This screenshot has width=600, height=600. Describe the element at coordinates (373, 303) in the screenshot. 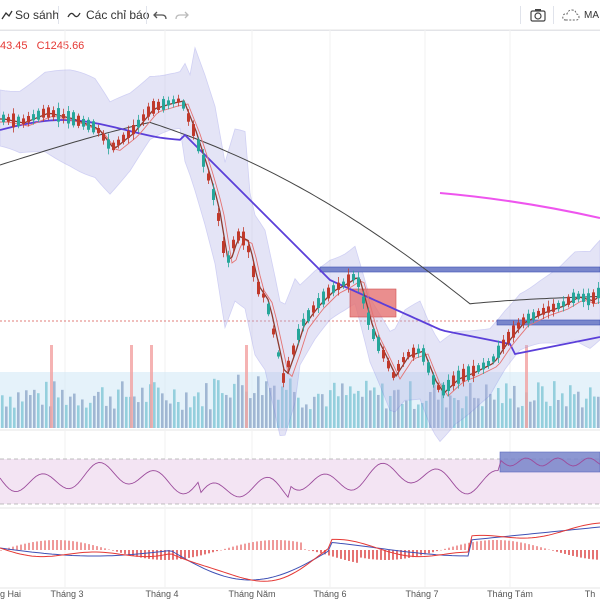

I see `supply-zone` at that location.